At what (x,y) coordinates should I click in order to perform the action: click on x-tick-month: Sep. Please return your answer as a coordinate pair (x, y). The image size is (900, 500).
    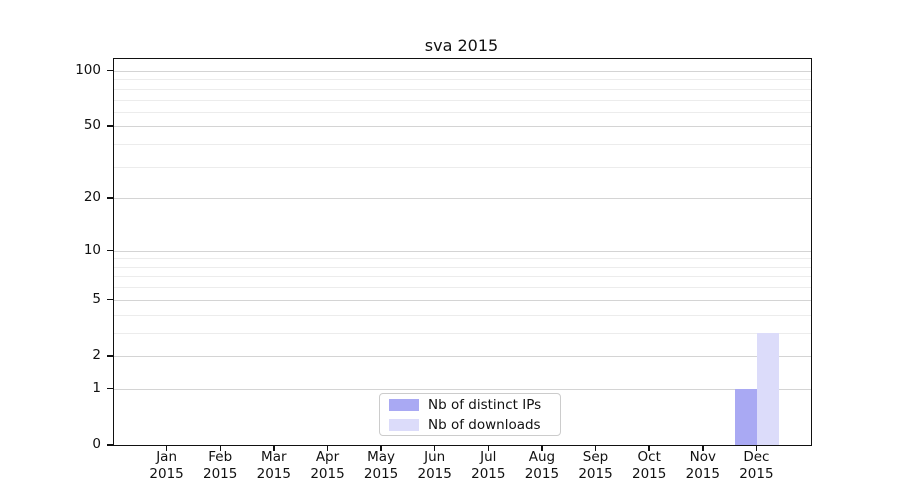
    Looking at the image, I should click on (595, 457).